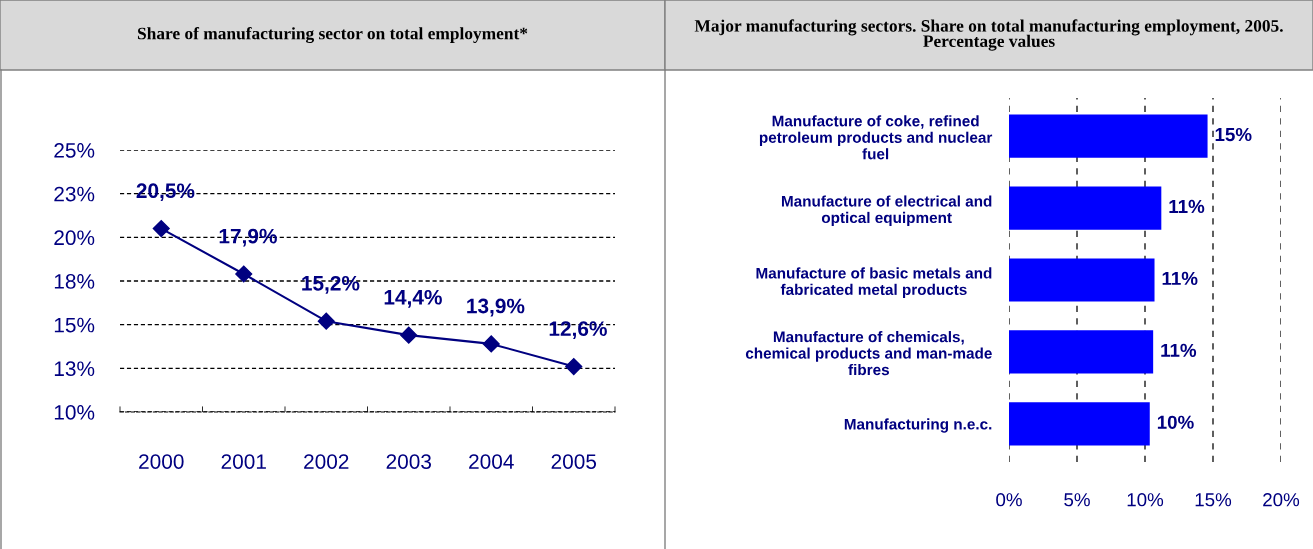 This screenshot has width=1313, height=549. What do you see at coordinates (74, 238) in the screenshot?
I see `y-tick-label: 20%` at bounding box center [74, 238].